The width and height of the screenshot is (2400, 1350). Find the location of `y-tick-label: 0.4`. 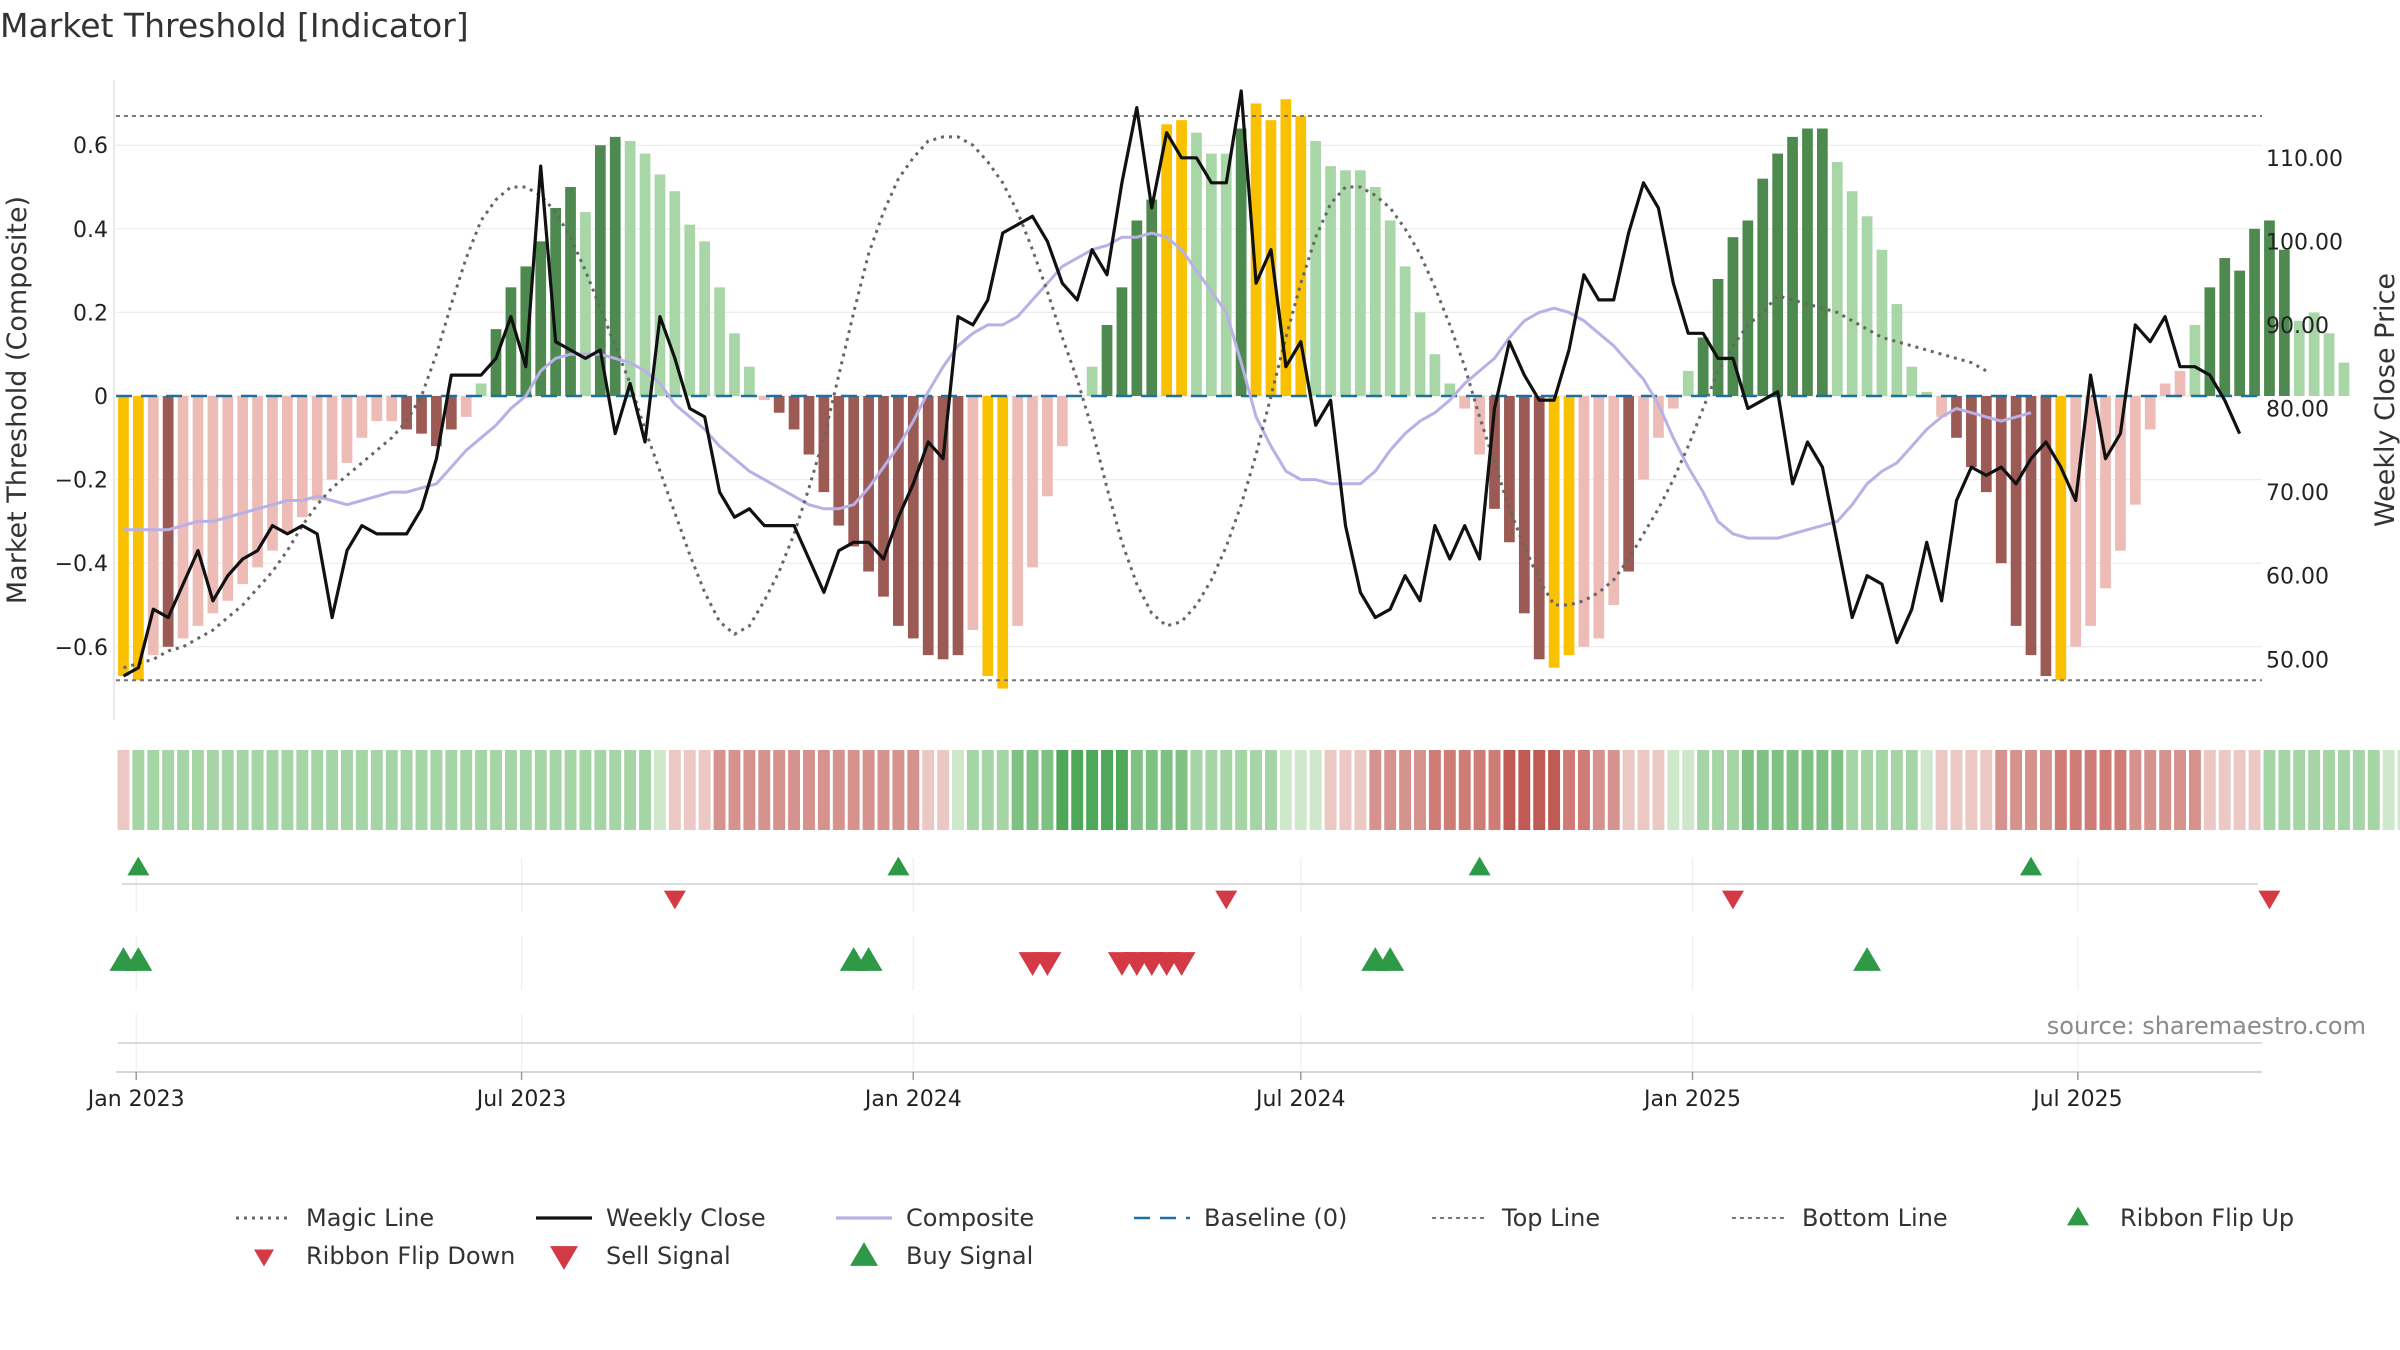

y-tick-label: 0.4 is located at coordinates (90, 230).